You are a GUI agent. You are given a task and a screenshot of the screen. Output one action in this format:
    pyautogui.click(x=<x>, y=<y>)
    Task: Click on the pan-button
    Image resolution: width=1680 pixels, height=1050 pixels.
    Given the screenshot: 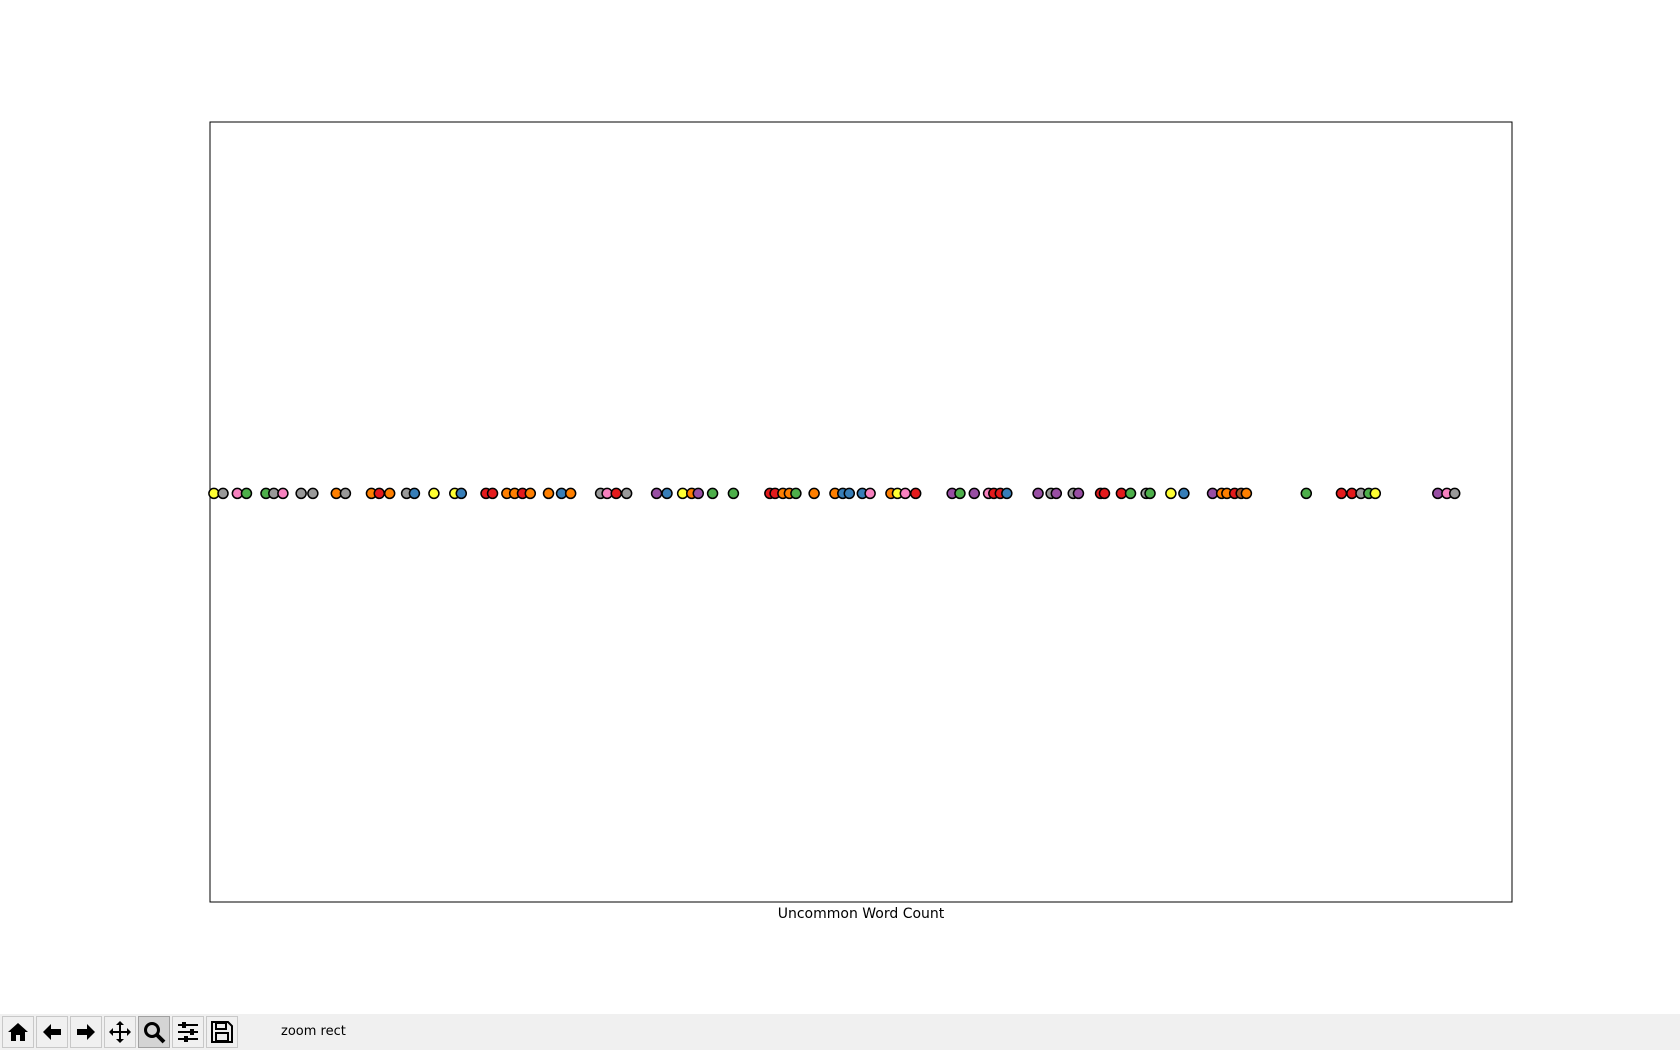 What is the action you would take?
    pyautogui.click(x=120, y=1032)
    